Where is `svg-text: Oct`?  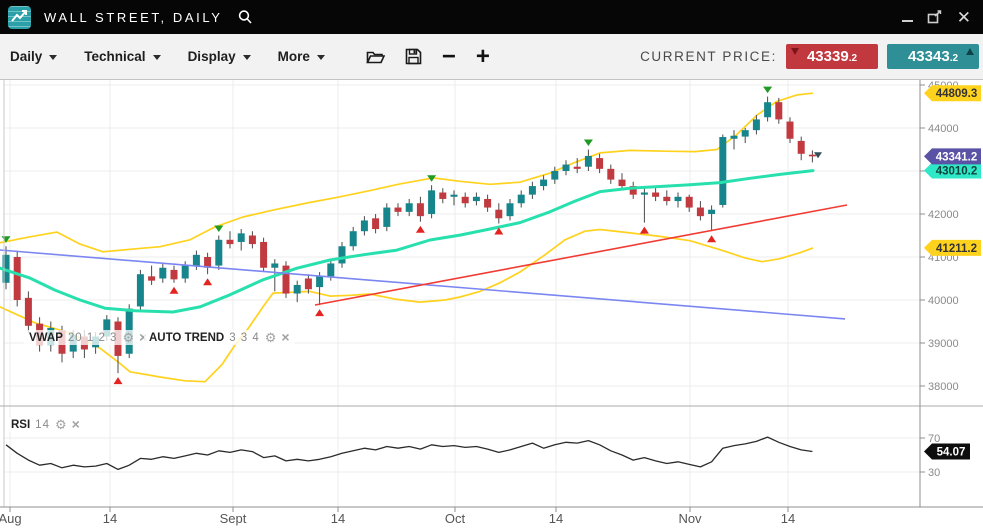
svg-text: Oct is located at coordinates (455, 518).